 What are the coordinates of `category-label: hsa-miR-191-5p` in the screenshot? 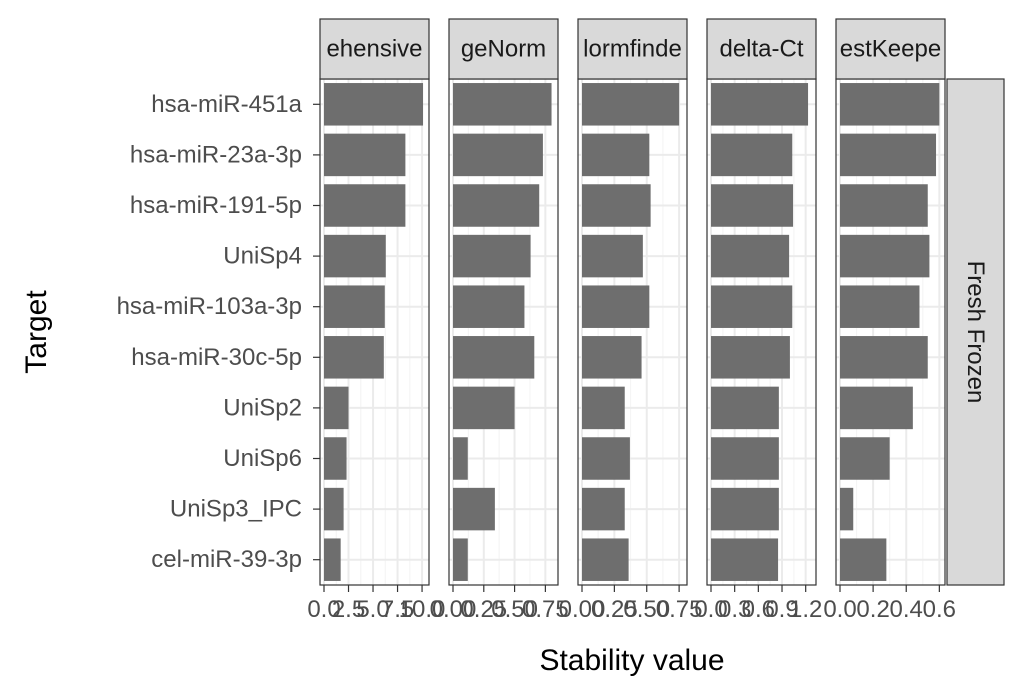 It's located at (216, 205).